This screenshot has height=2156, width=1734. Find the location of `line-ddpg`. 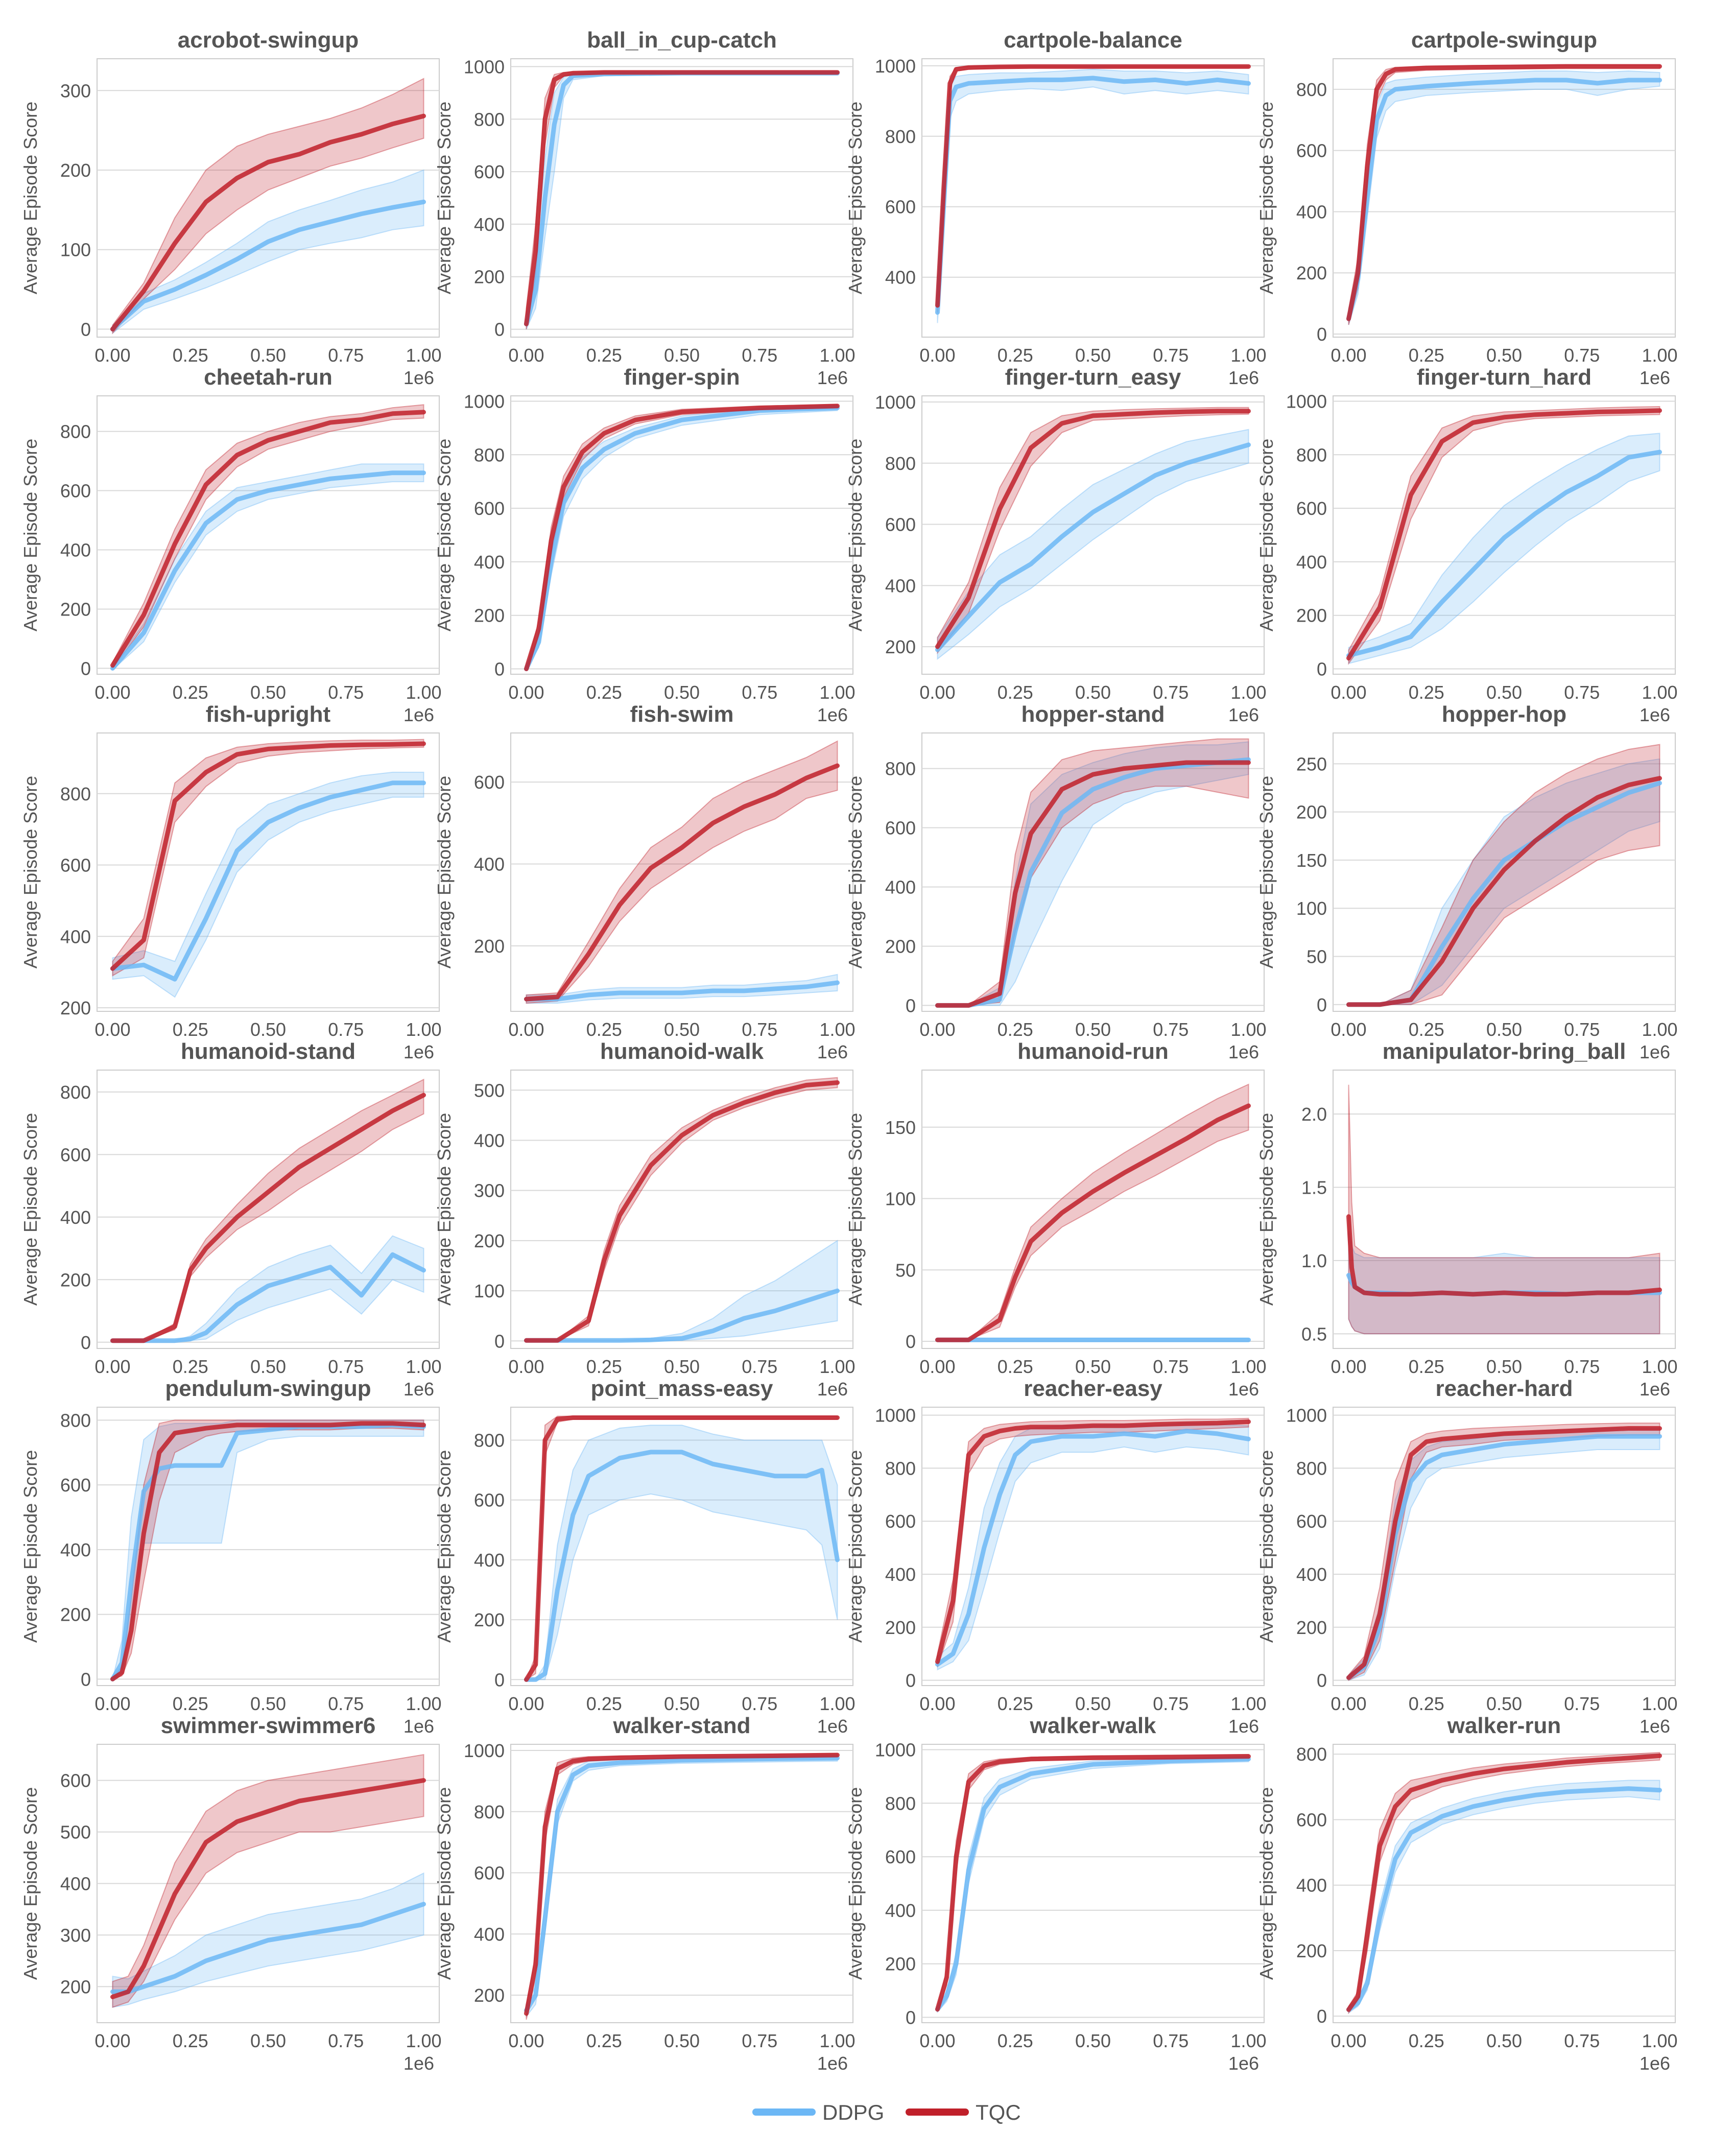

line-ddpg is located at coordinates (1093, 547).